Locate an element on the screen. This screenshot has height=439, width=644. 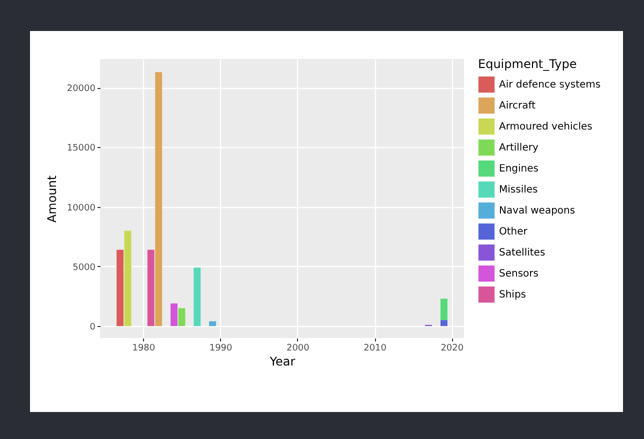
x-tick-label: 1980 is located at coordinates (144, 349).